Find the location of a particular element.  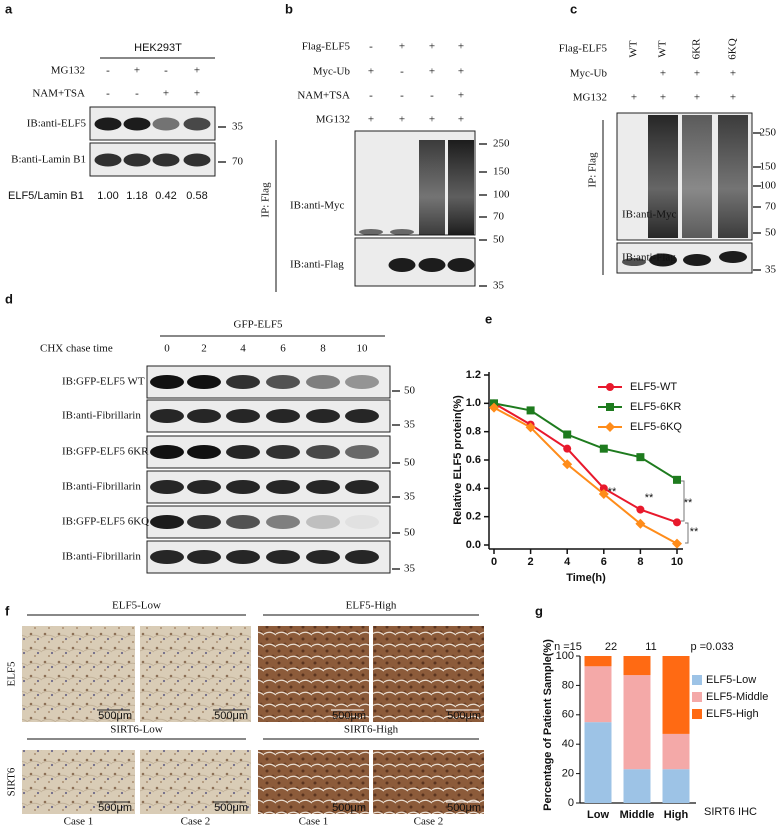

ip-label: IP: Flag is located at coordinates (593, 170).